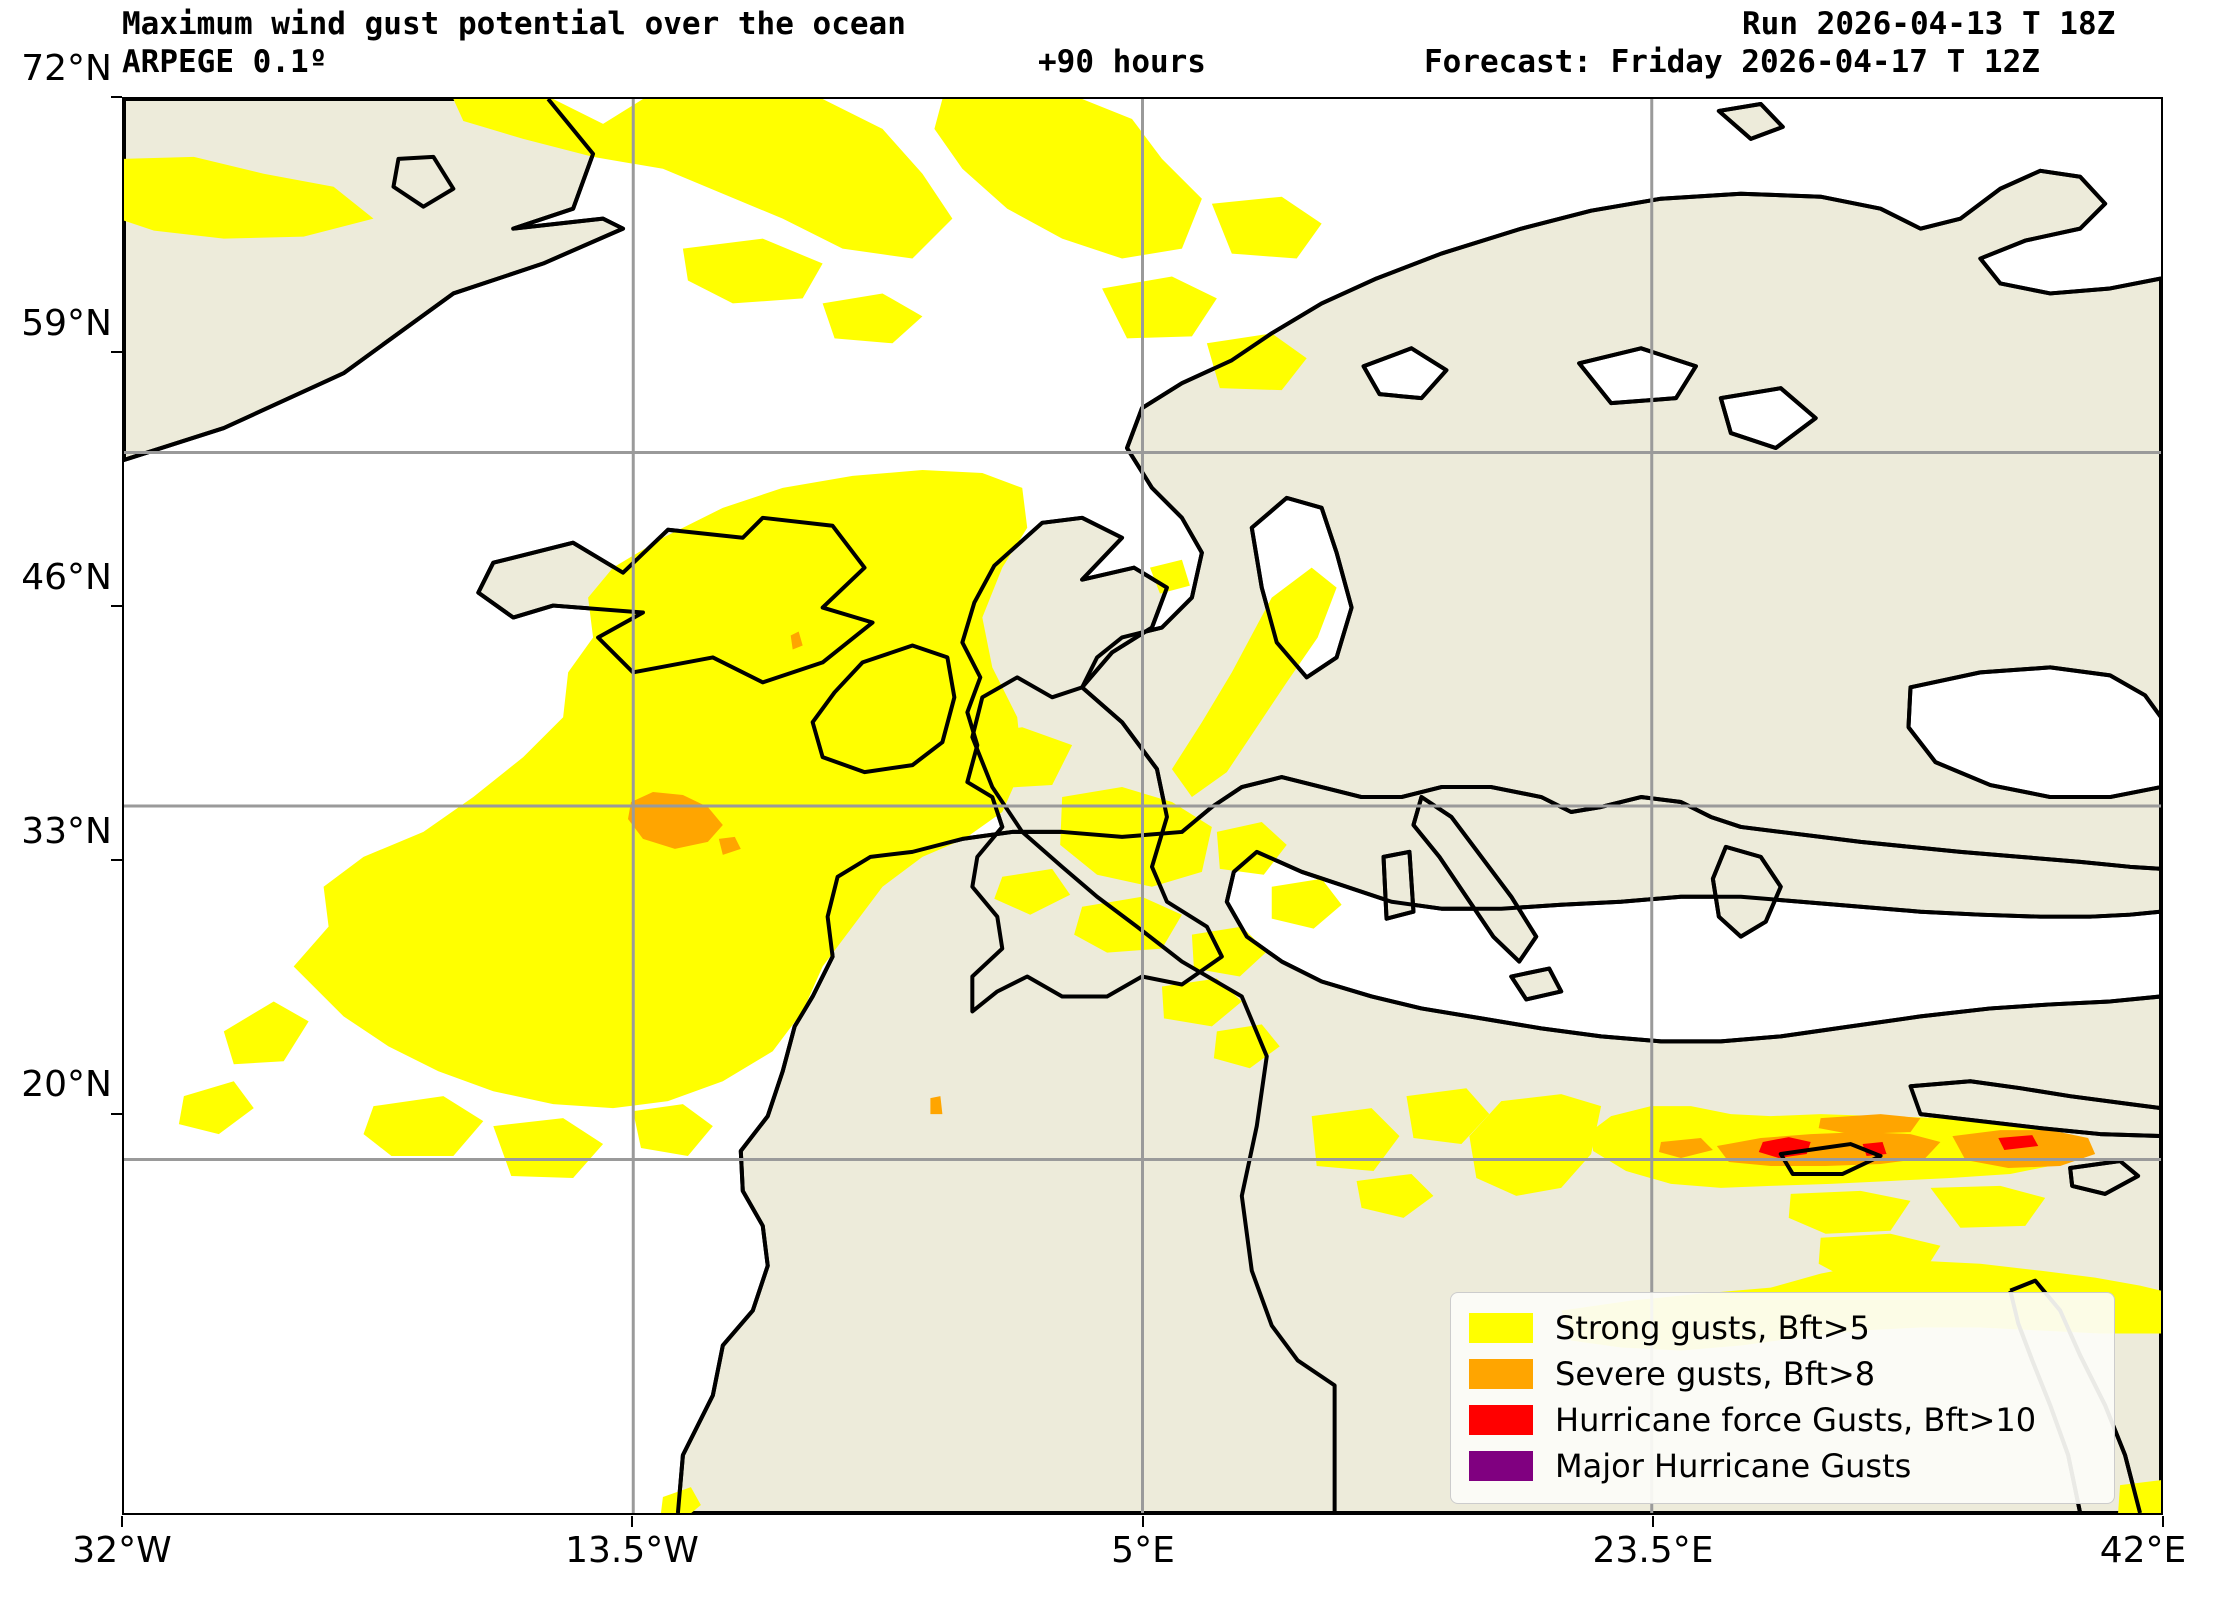  I want to click on legend-item-strong: Strong gusts, Bft>5, so click(1782, 1328).